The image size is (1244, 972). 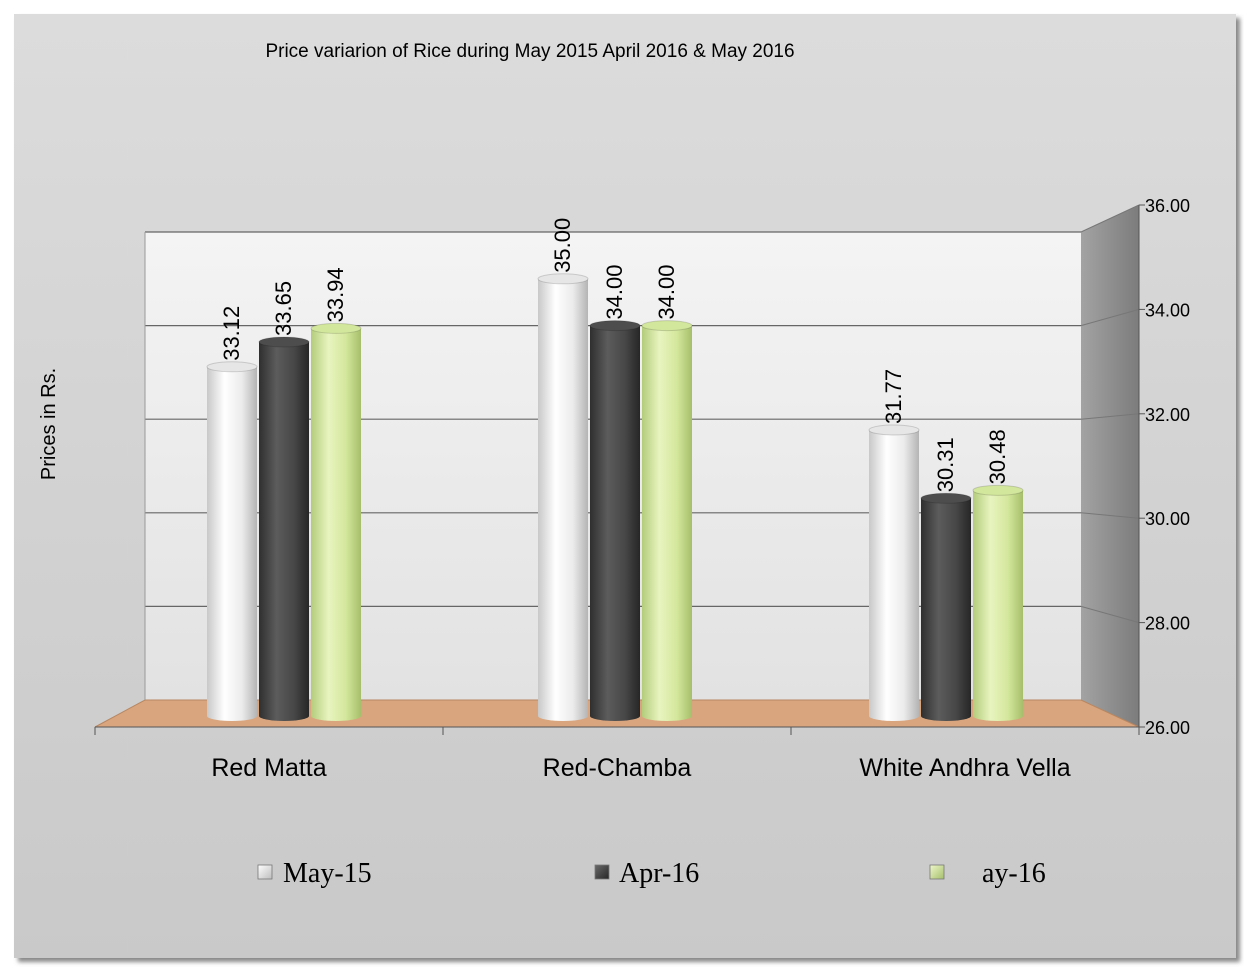 I want to click on data-label: 33.65, so click(x=283, y=308).